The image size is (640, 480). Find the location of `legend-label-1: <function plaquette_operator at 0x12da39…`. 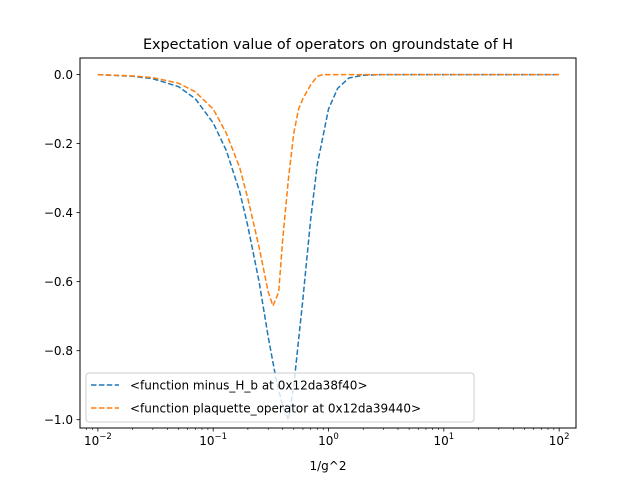

legend-label-1: <function plaquette_operator at 0x12da39… is located at coordinates (275, 409).